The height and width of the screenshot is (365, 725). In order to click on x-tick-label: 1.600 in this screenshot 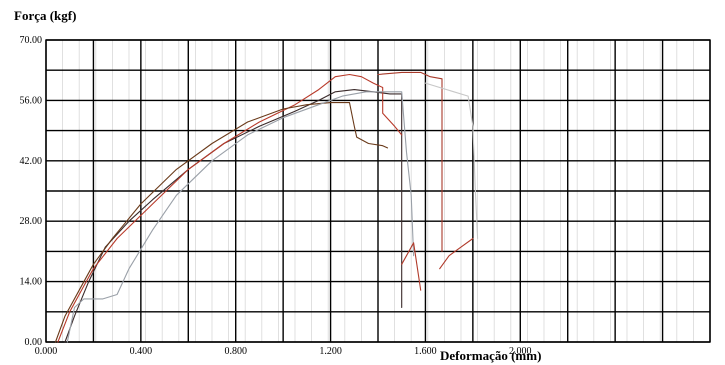, I will do `click(425, 351)`.